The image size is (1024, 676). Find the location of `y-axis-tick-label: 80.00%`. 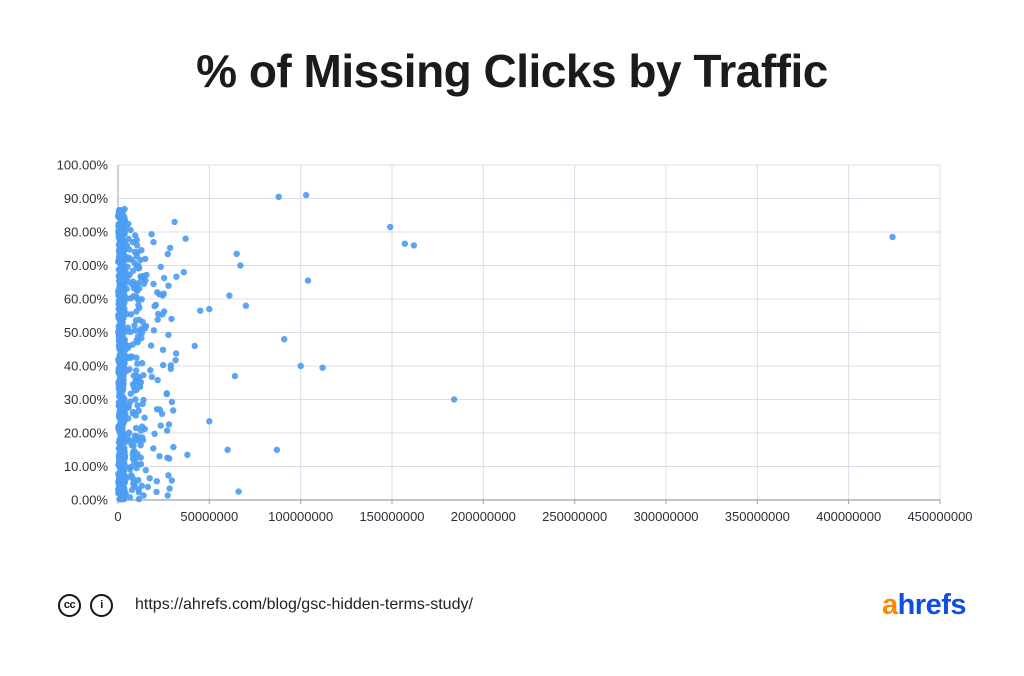

y-axis-tick-label: 80.00% is located at coordinates (86, 232).